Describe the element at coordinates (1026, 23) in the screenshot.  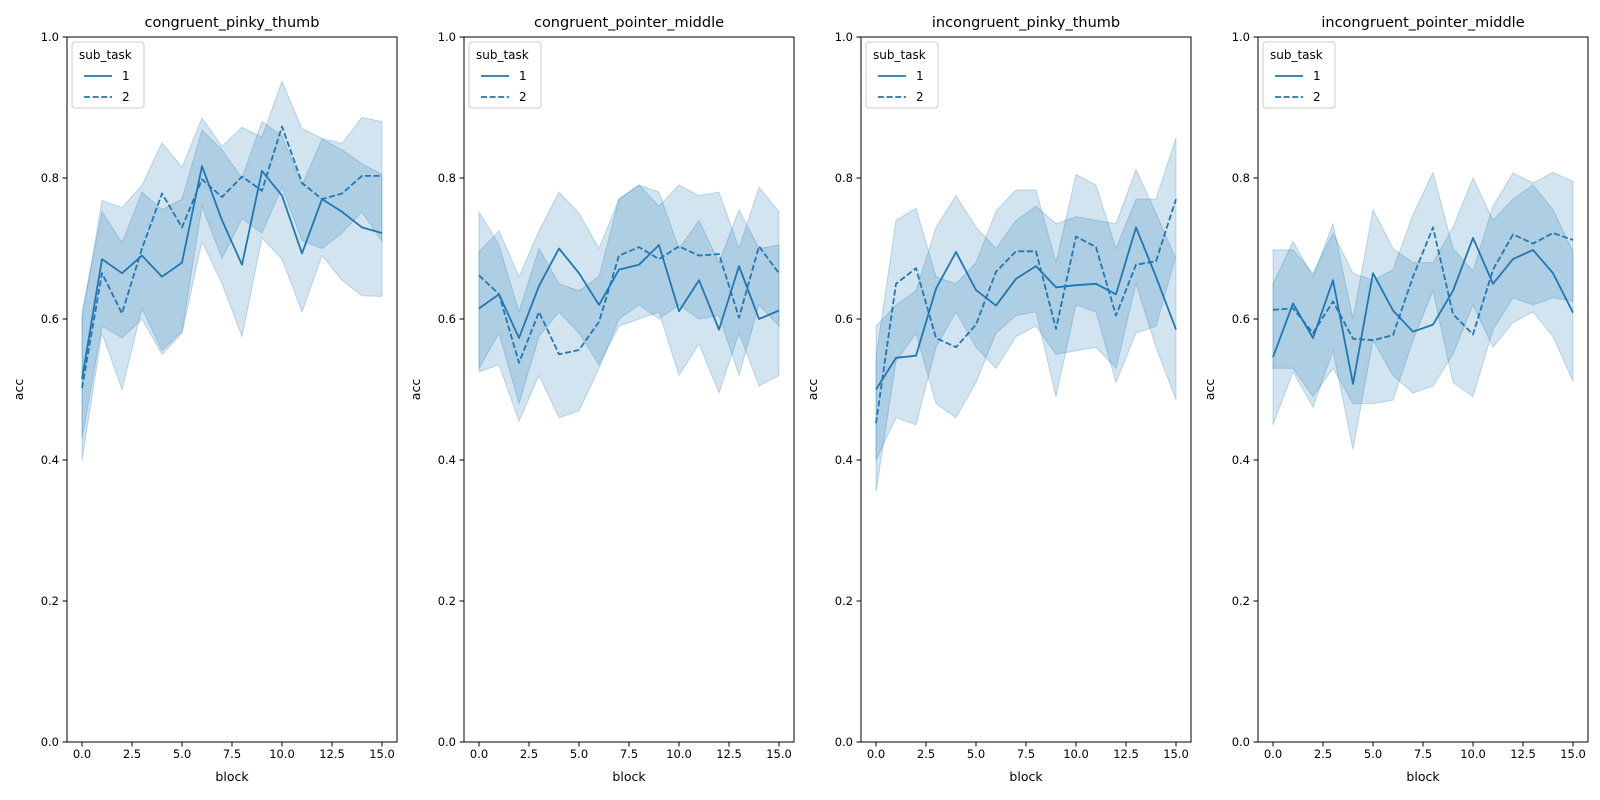
I see `panel-title: incongruent_pinky_thumb` at that location.